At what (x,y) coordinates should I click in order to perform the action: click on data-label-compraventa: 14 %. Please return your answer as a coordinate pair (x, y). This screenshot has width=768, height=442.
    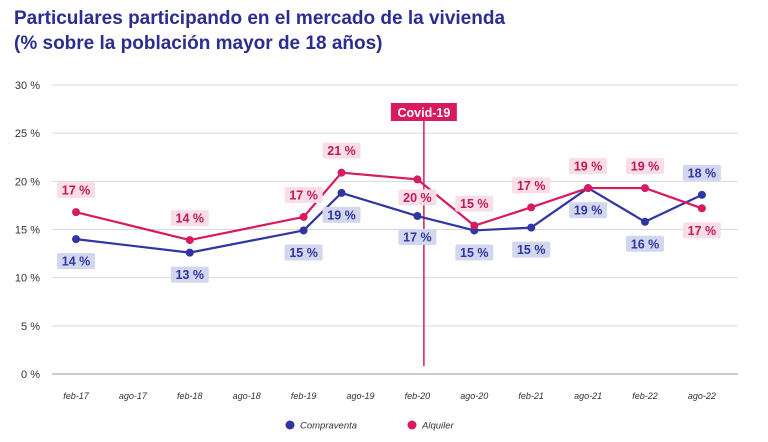
    Looking at the image, I should click on (76, 262).